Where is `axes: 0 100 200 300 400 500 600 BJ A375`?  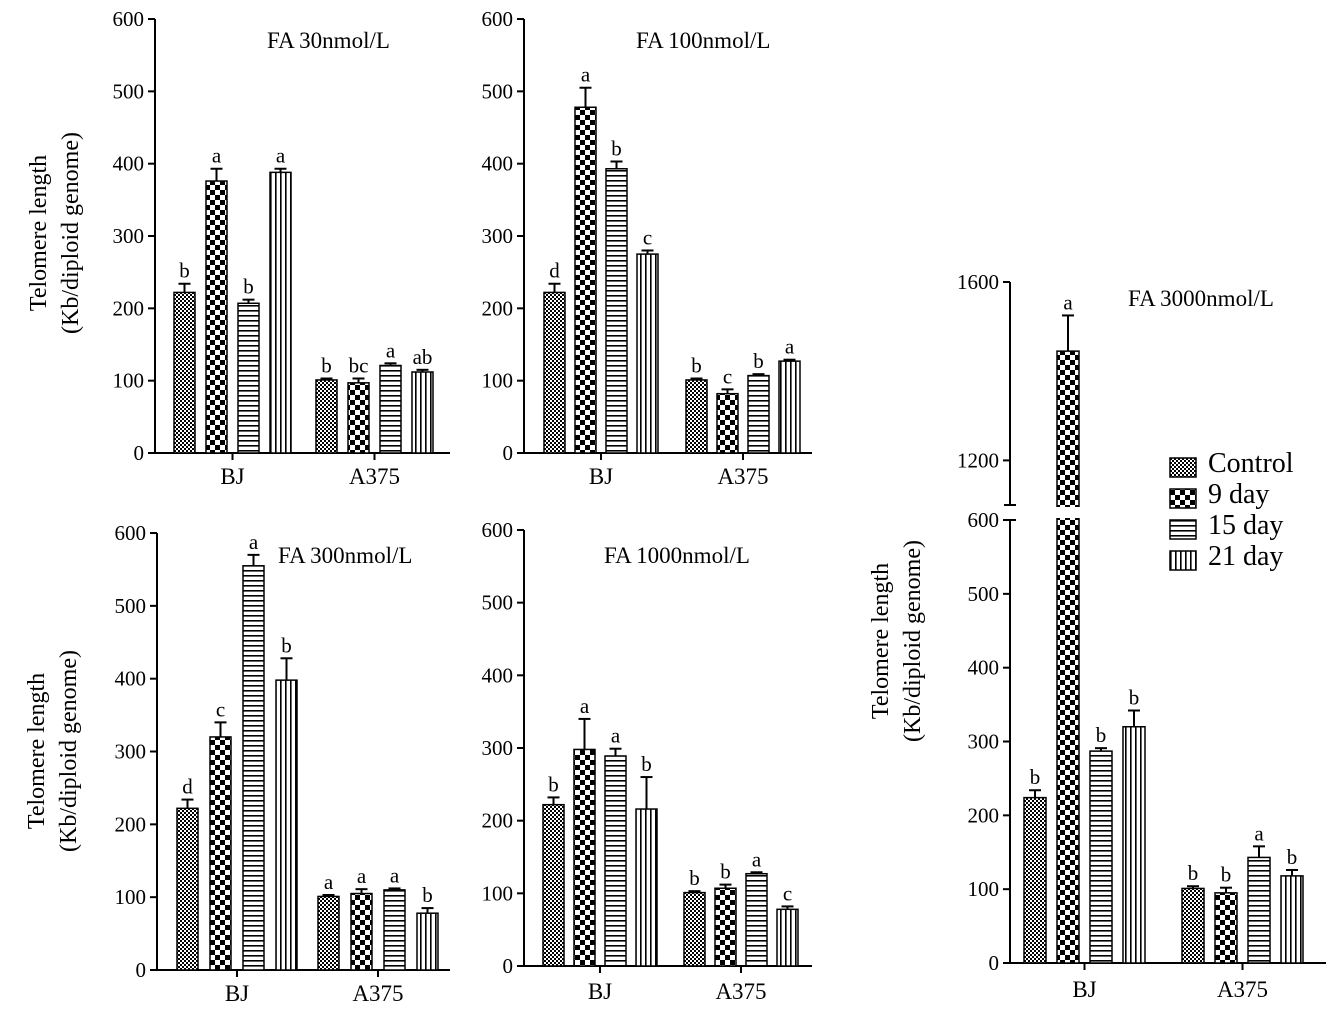
axes: 0 100 200 300 400 500 600 BJ A375 is located at coordinates (647, 761).